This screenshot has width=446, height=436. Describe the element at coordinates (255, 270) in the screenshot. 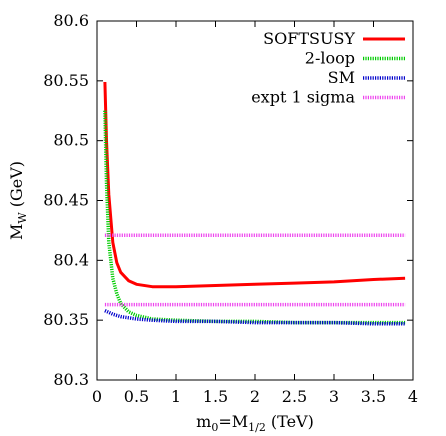

I see `series-expt-1-sigma` at that location.